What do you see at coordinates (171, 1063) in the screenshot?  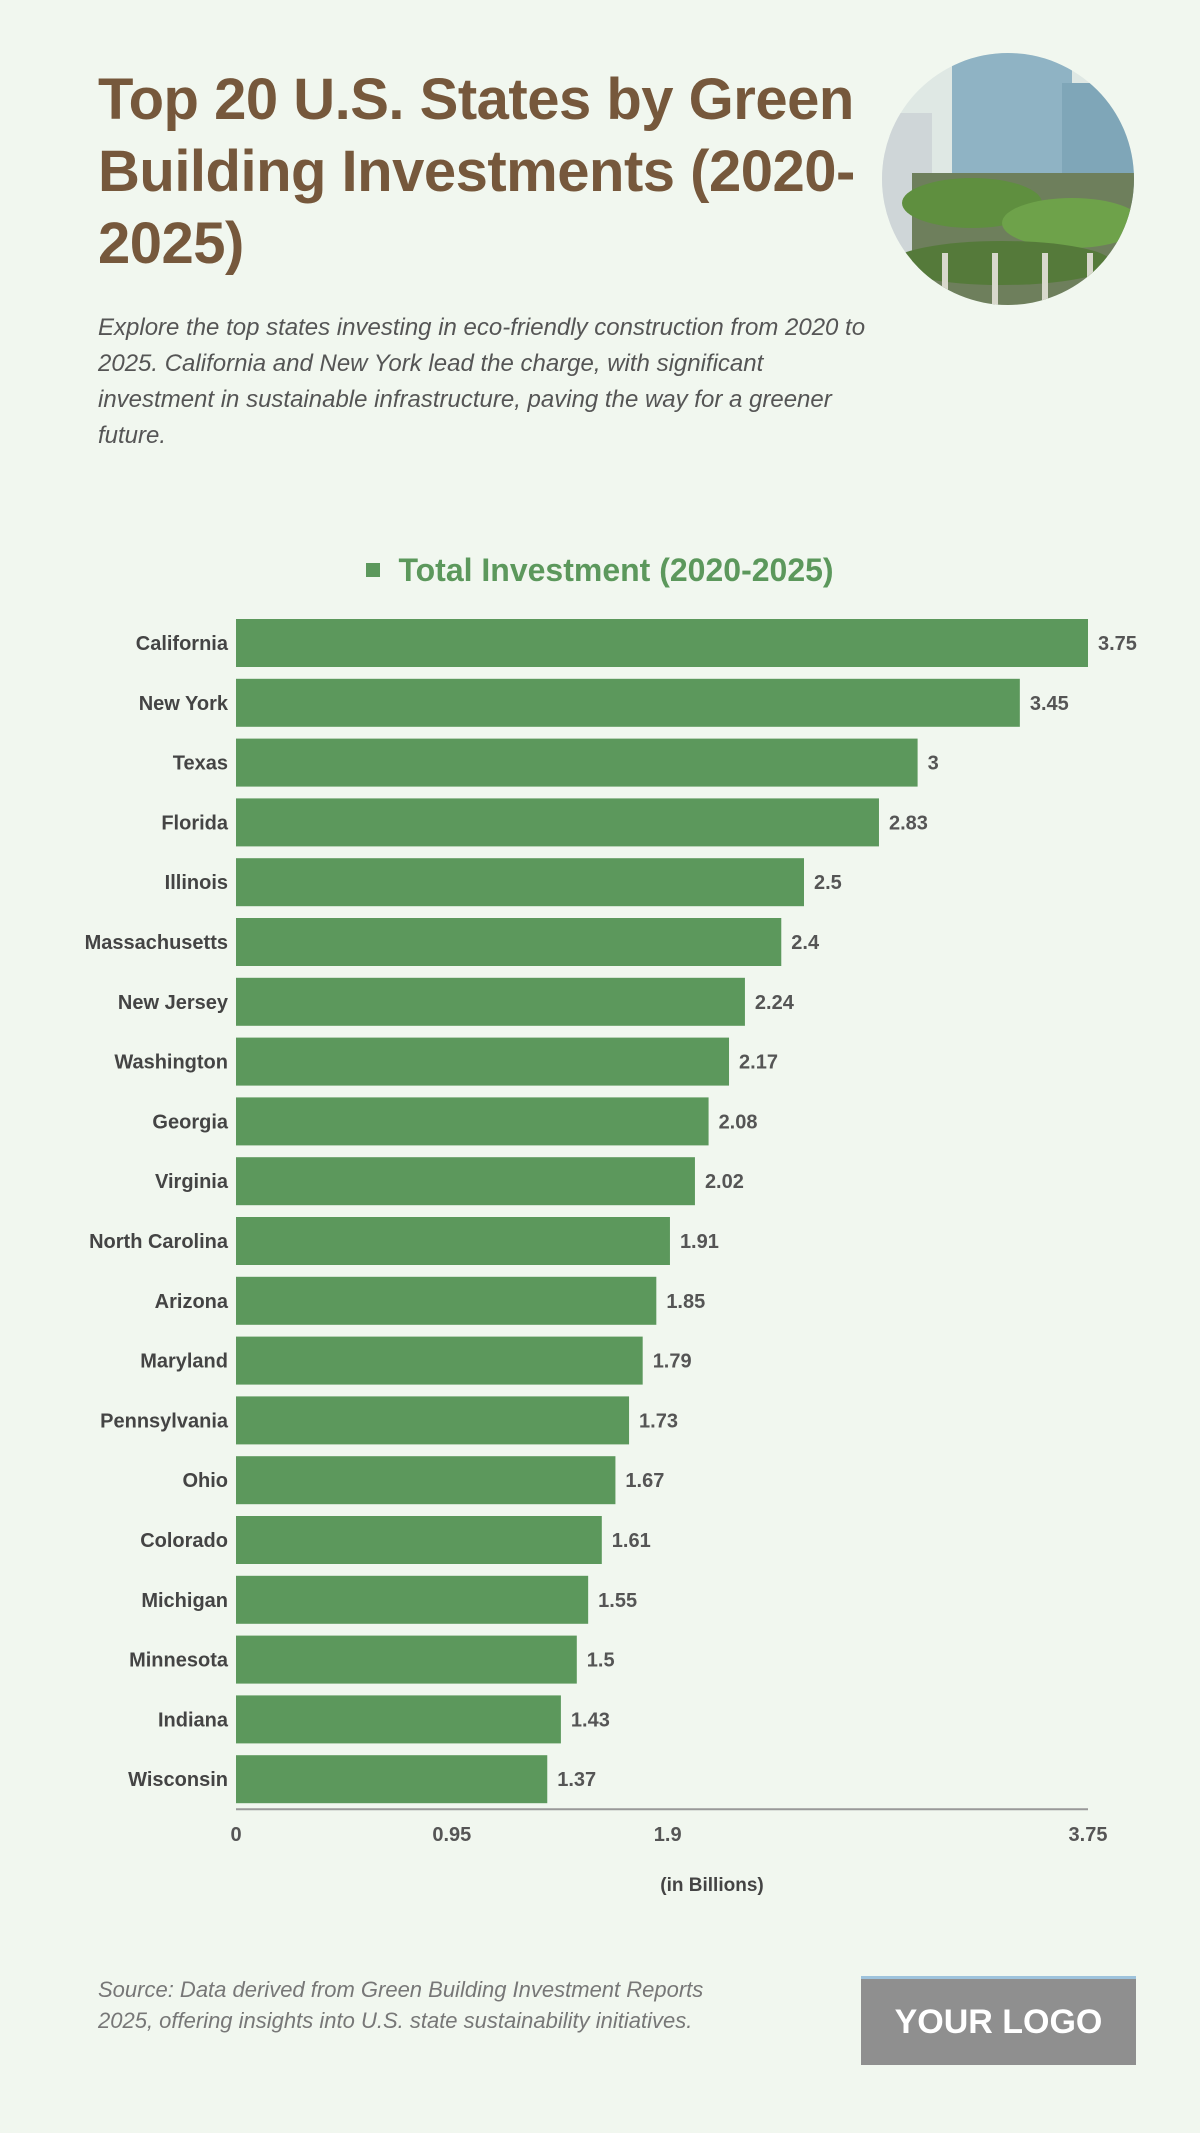 I see `category-label: Washington` at bounding box center [171, 1063].